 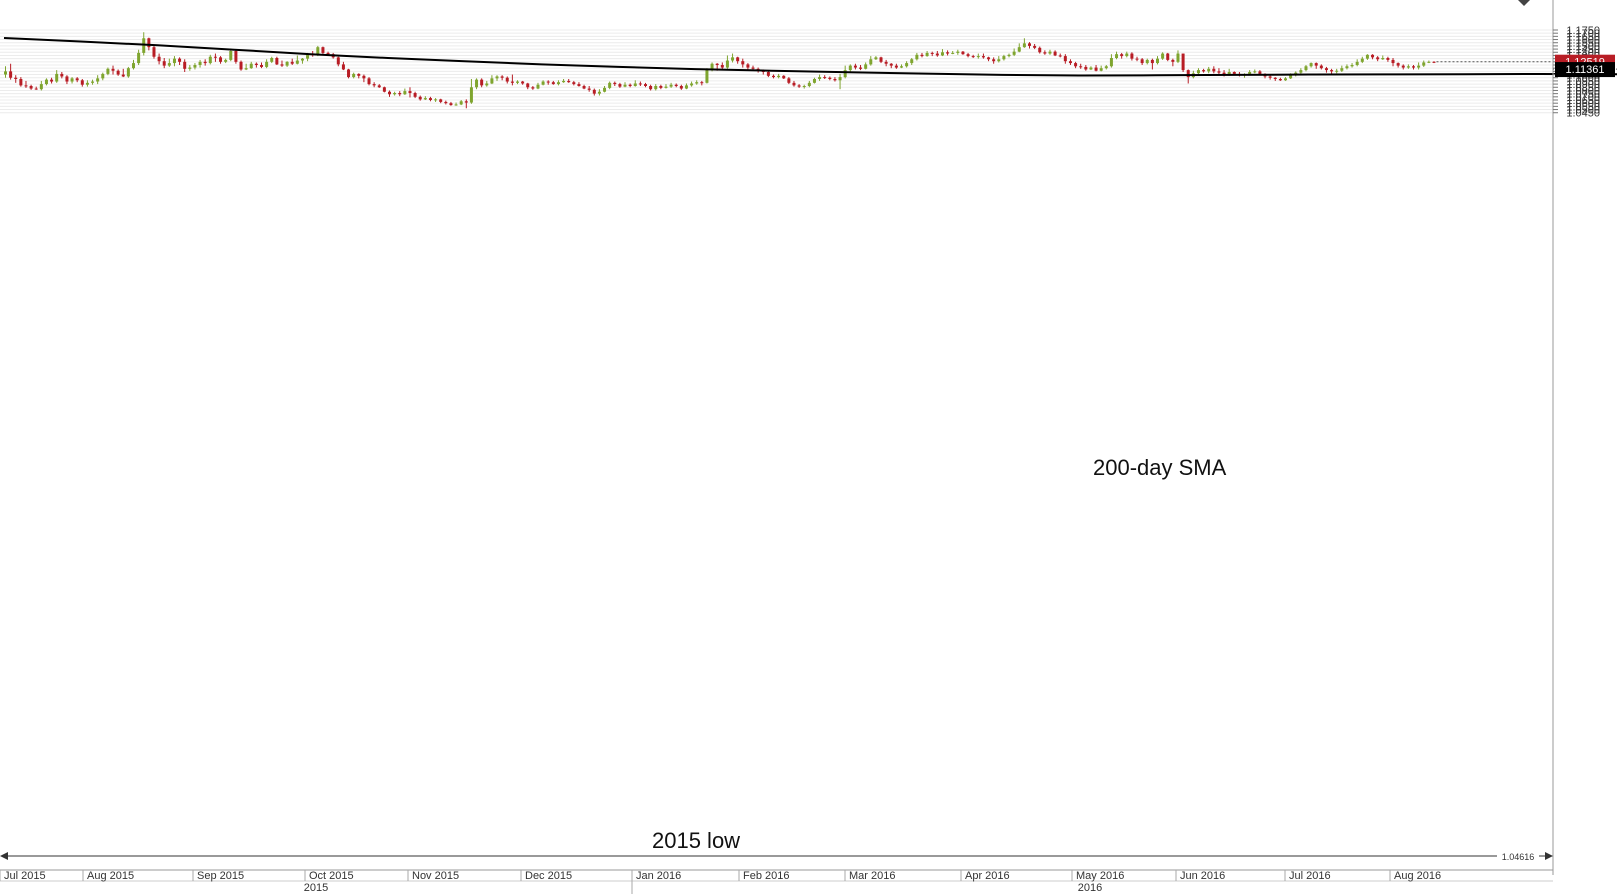 I want to click on sma-price-label: 1.11361, so click(x=1585, y=70).